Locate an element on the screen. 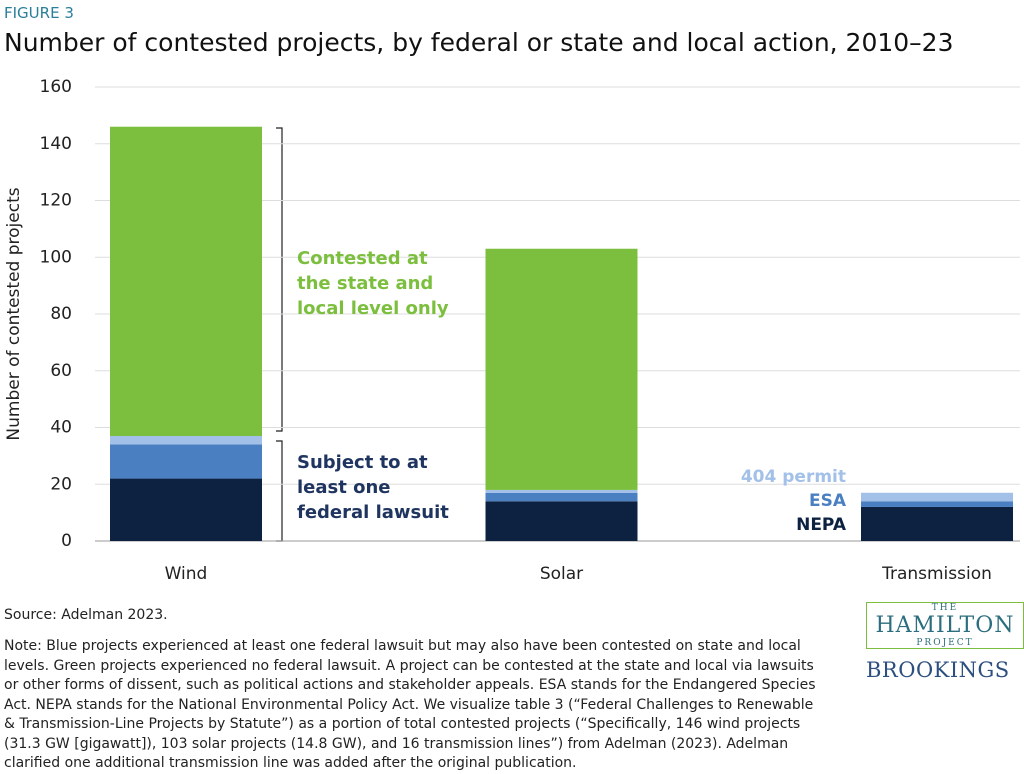 This screenshot has width=1024, height=774. y-tick-label: 80 is located at coordinates (61, 314).